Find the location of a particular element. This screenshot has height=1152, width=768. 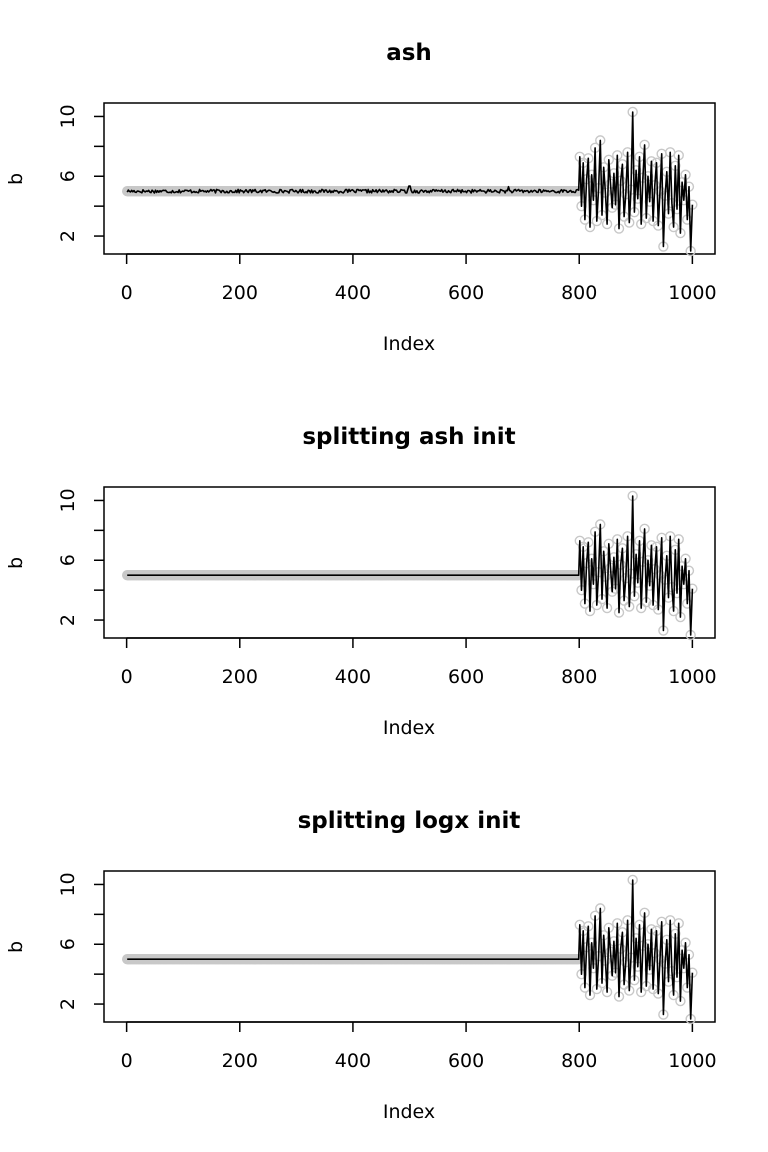

chart-title: ash is located at coordinates (409, 53).